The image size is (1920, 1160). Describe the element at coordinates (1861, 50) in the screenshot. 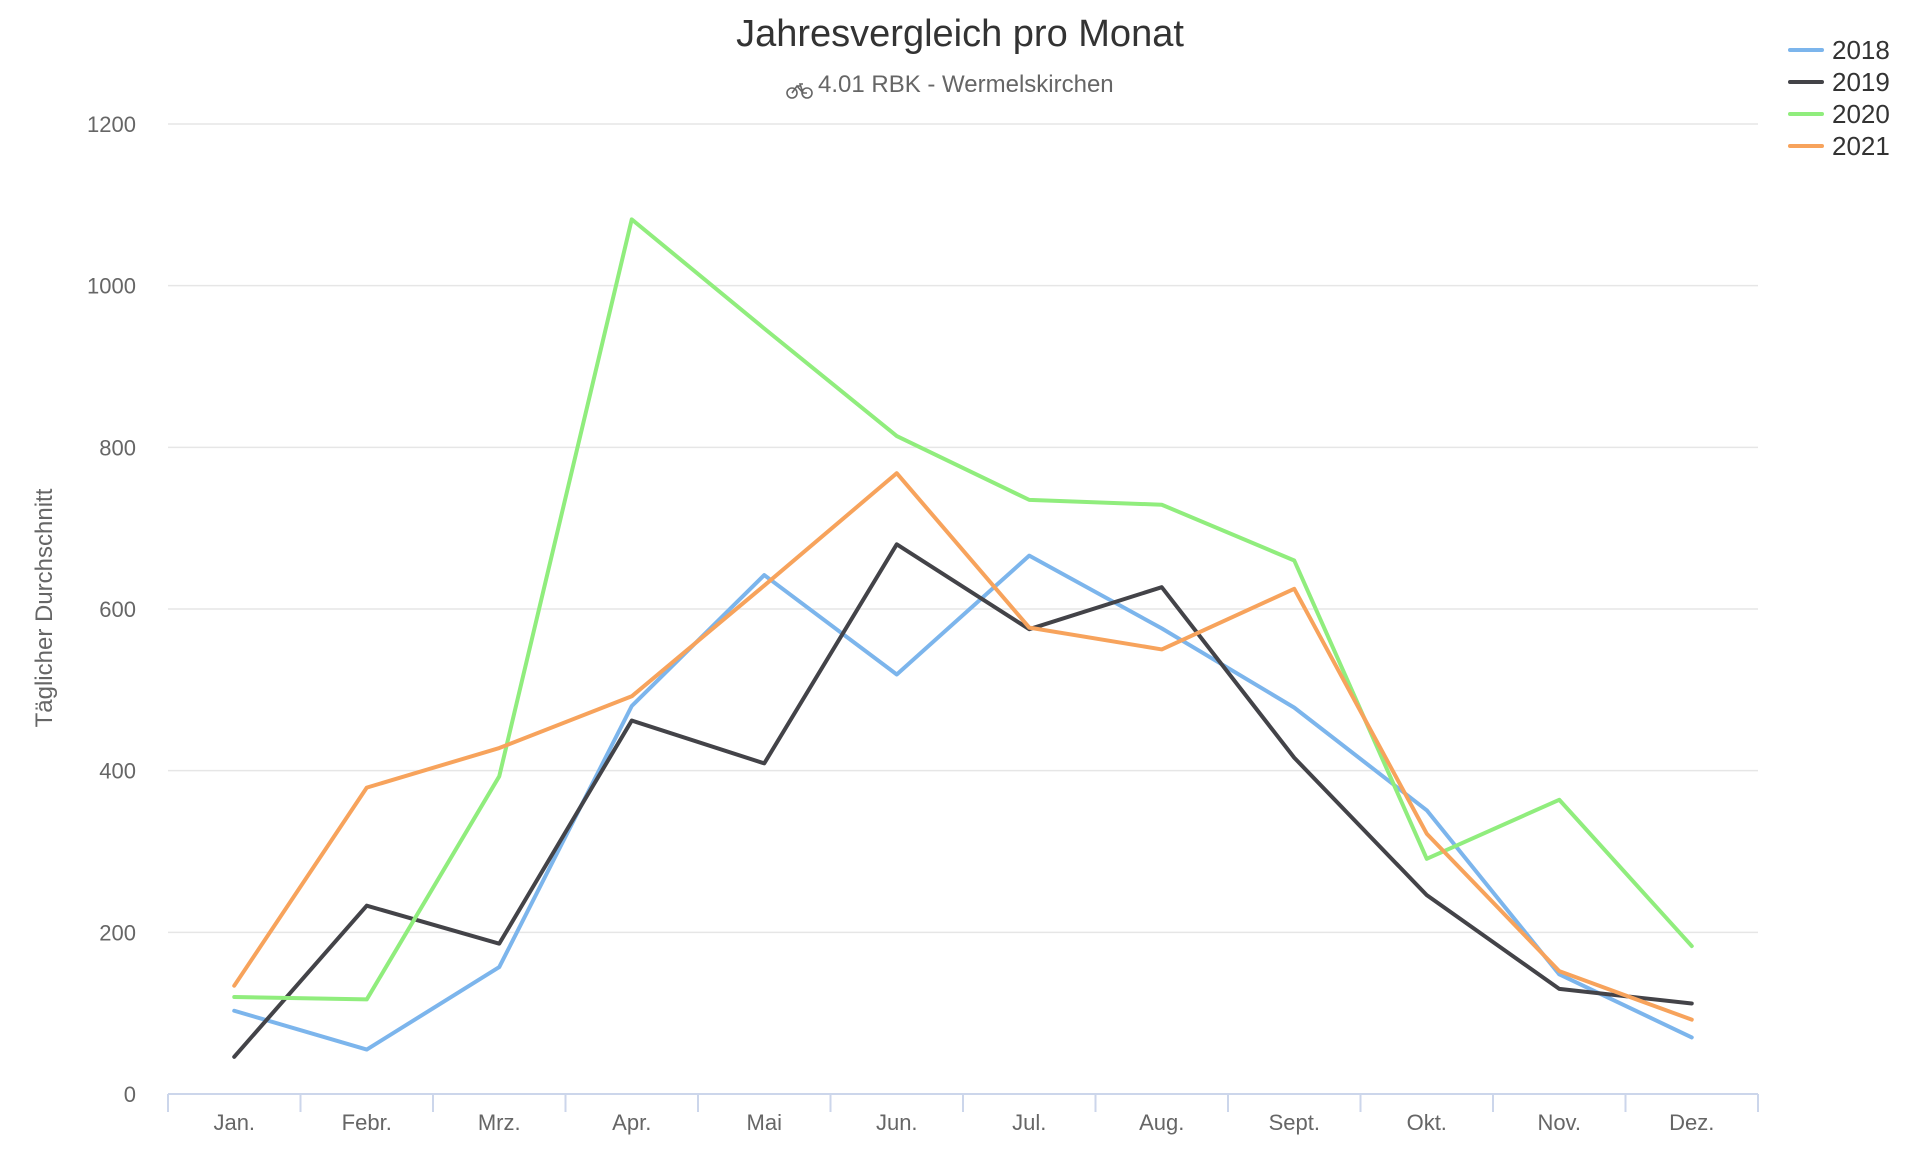

I see `legend-label: 2018` at that location.